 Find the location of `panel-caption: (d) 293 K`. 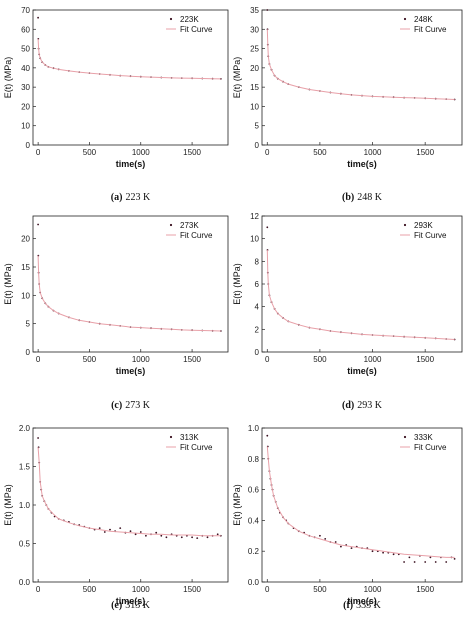

panel-caption: (d) 293 K is located at coordinates (362, 405).